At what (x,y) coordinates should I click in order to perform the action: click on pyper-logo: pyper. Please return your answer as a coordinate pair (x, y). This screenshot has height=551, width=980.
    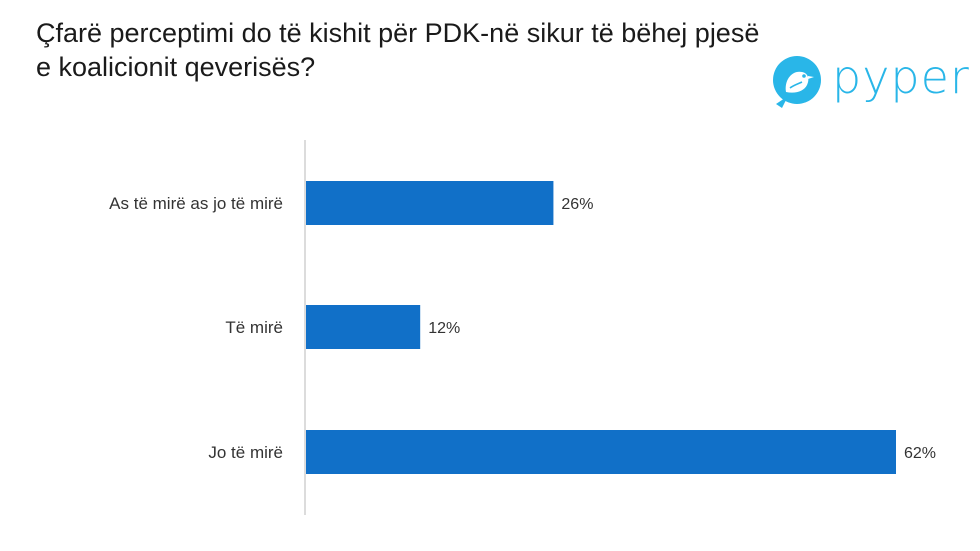
    Looking at the image, I should click on (869, 81).